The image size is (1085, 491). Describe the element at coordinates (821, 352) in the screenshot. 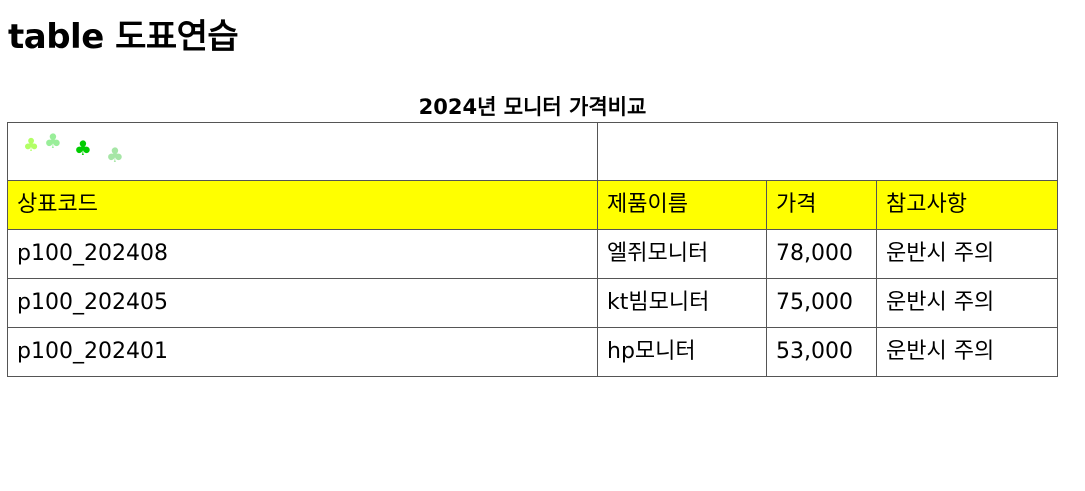

I see `price-cell: 53,000` at that location.